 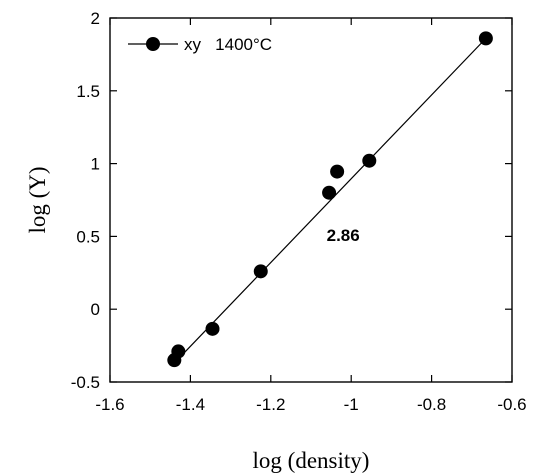 I want to click on y-tick-label: 0, so click(x=95, y=309).